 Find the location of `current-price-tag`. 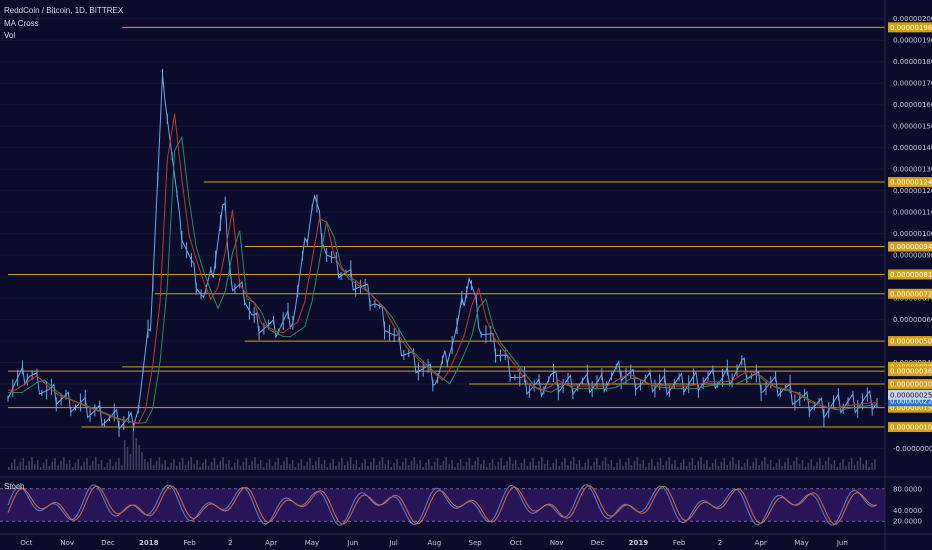

current-price-tag is located at coordinates (910, 401).